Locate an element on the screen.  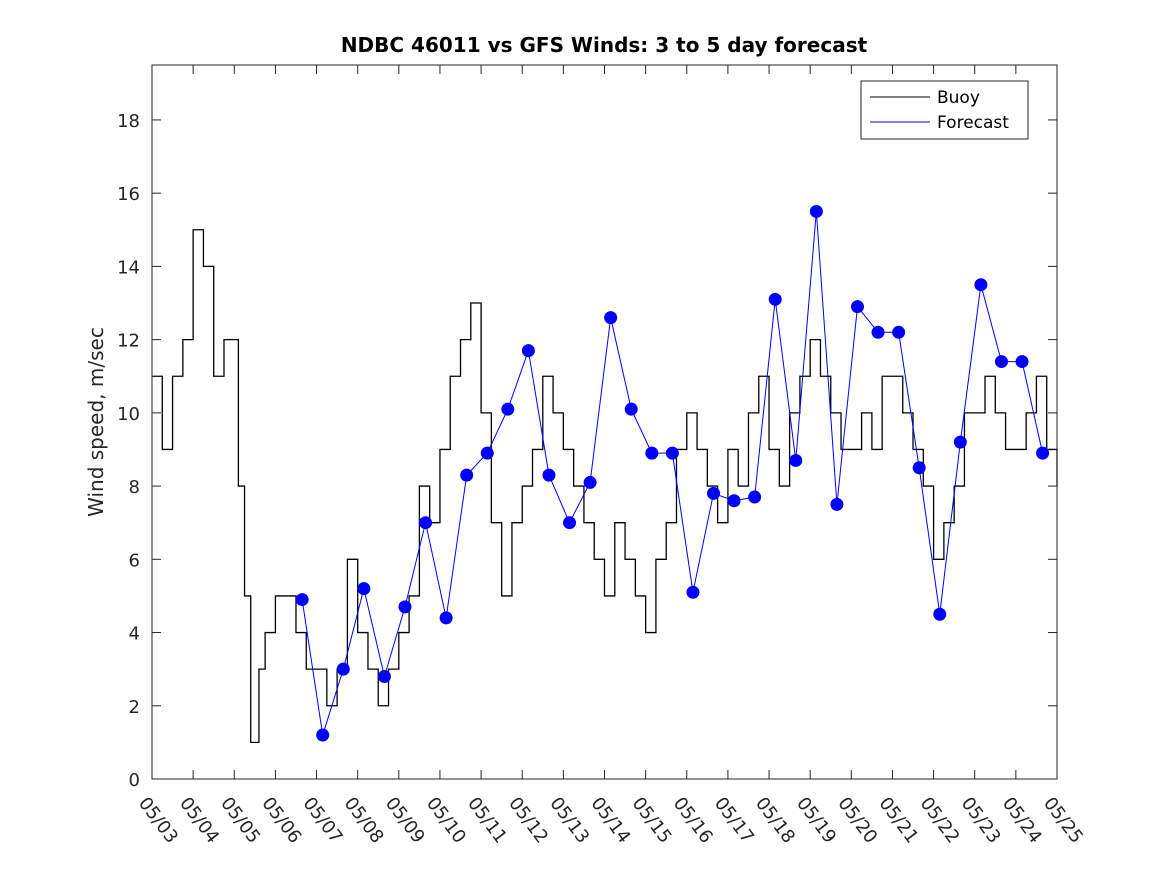
y-tick-label: 4 is located at coordinates (134, 634).